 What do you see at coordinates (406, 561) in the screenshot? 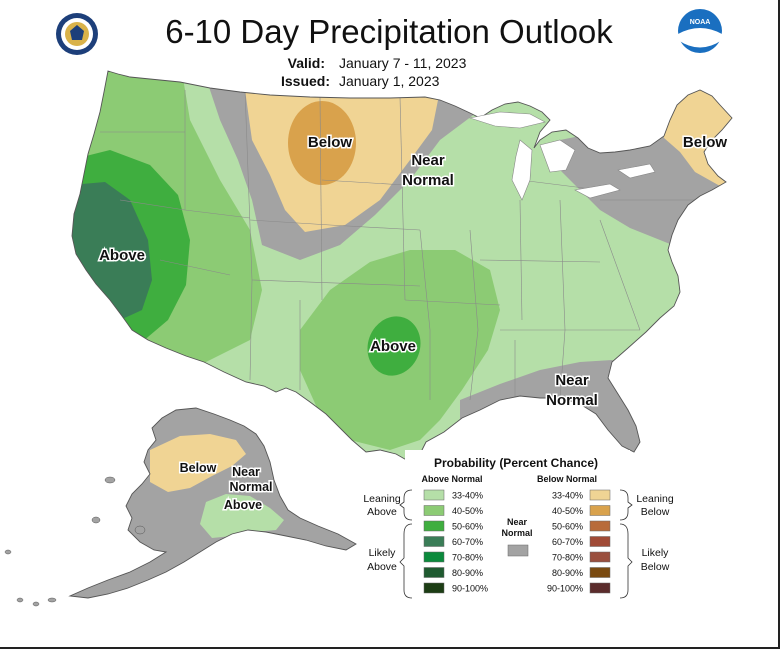
I see `legend-brace-likely-above` at bounding box center [406, 561].